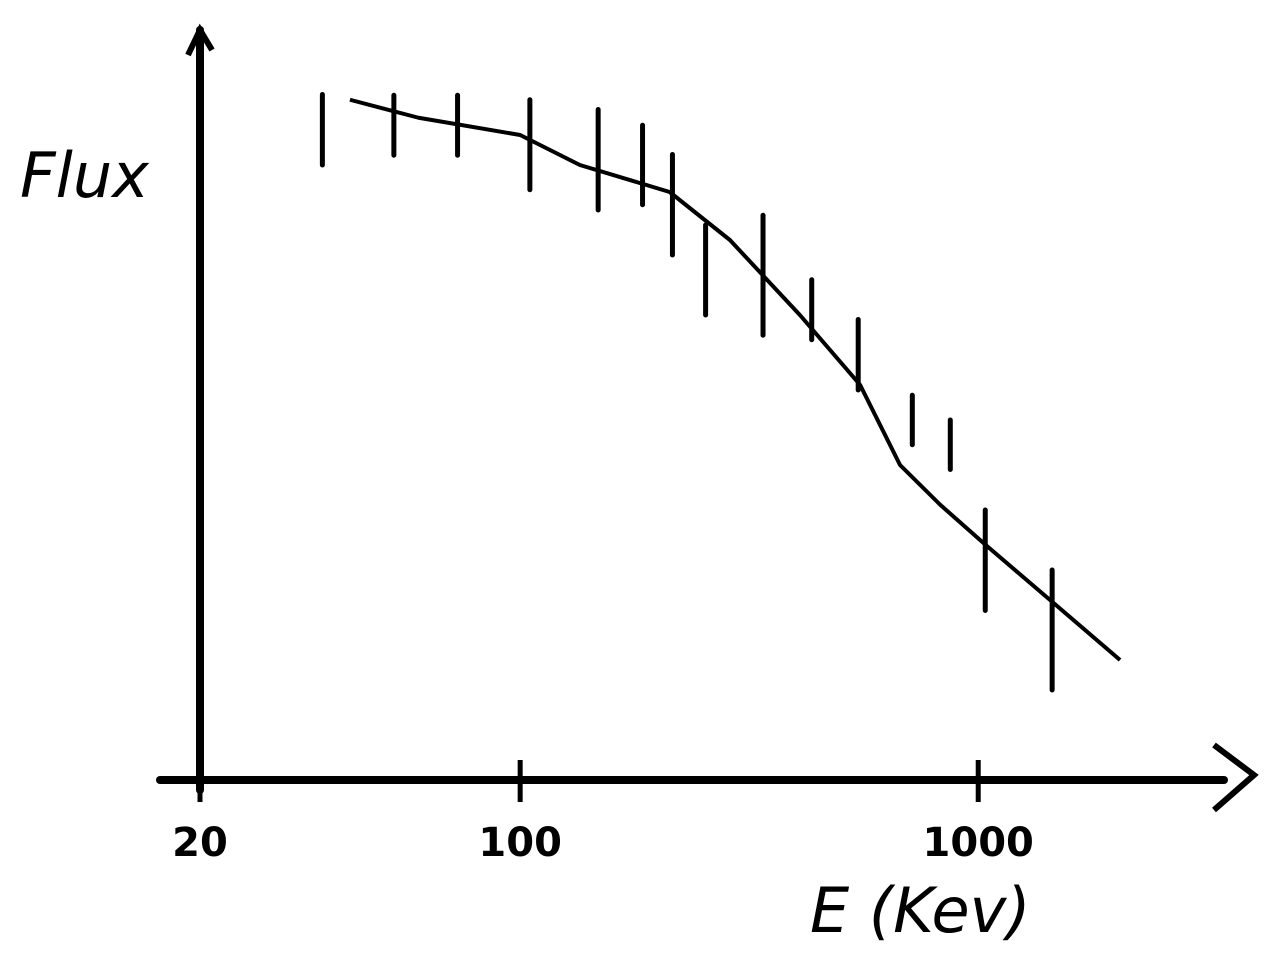 The height and width of the screenshot is (972, 1274). Describe the element at coordinates (1235, 777) in the screenshot. I see `x-axis-arrow` at that location.